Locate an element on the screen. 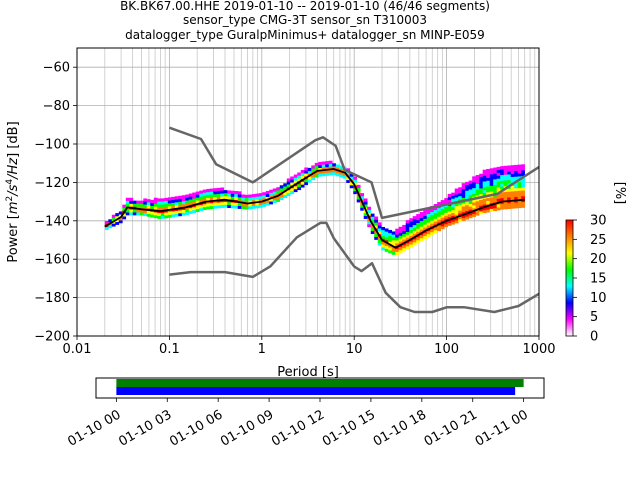 The width and height of the screenshot is (640, 480). x-axis-label: Period [s] is located at coordinates (308, 372).